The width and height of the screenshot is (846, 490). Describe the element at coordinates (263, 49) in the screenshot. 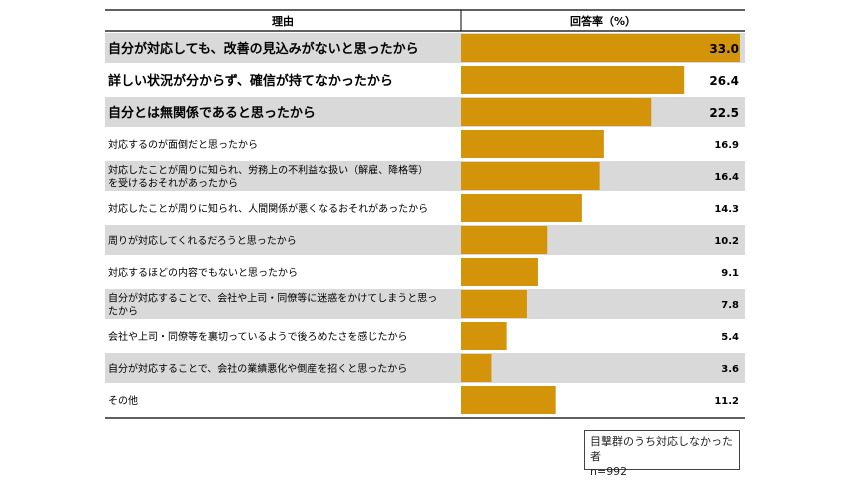

I see `category-label: 自分が対応しても、改善の見込みがないと思ったから` at that location.